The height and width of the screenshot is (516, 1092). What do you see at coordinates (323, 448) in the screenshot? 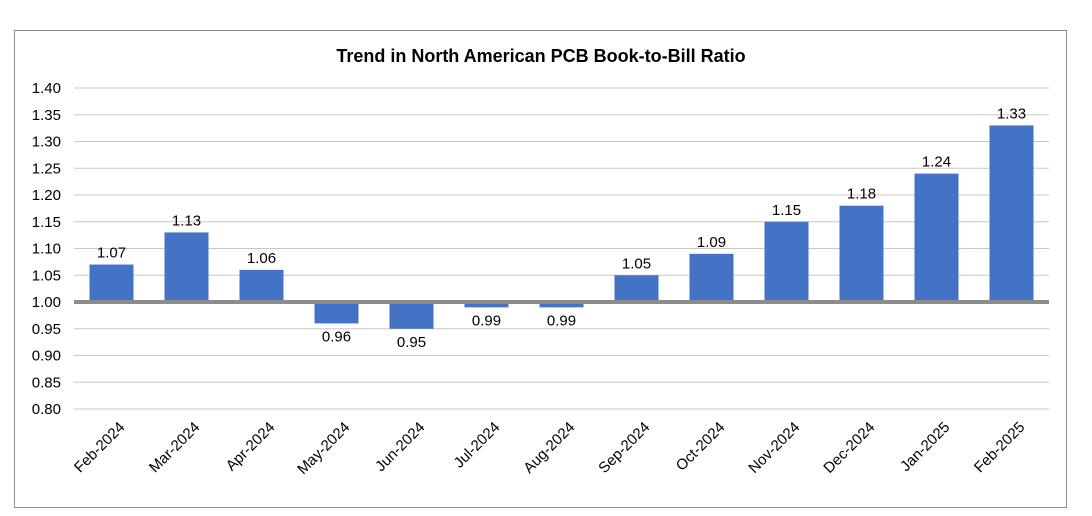
I see `x-tick-label: May-2024` at bounding box center [323, 448].